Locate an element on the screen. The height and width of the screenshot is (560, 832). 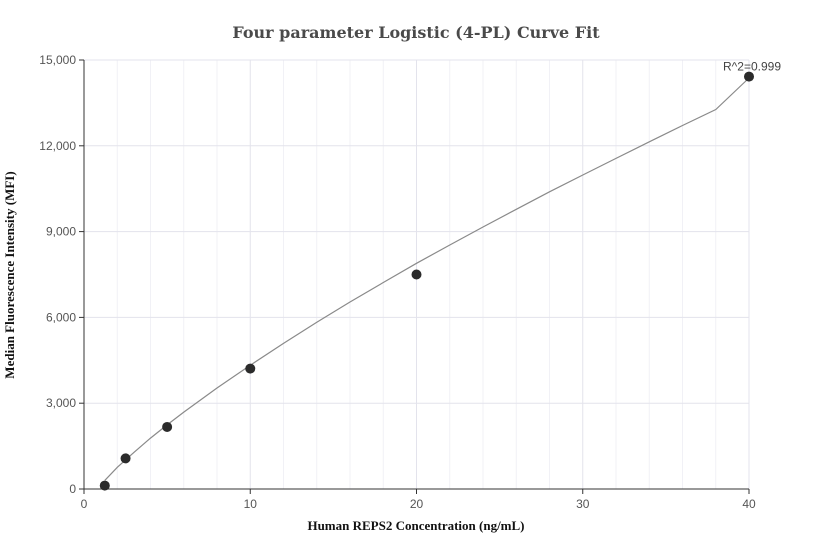
r-squared-label: R^2=0.999 is located at coordinates (752, 67).